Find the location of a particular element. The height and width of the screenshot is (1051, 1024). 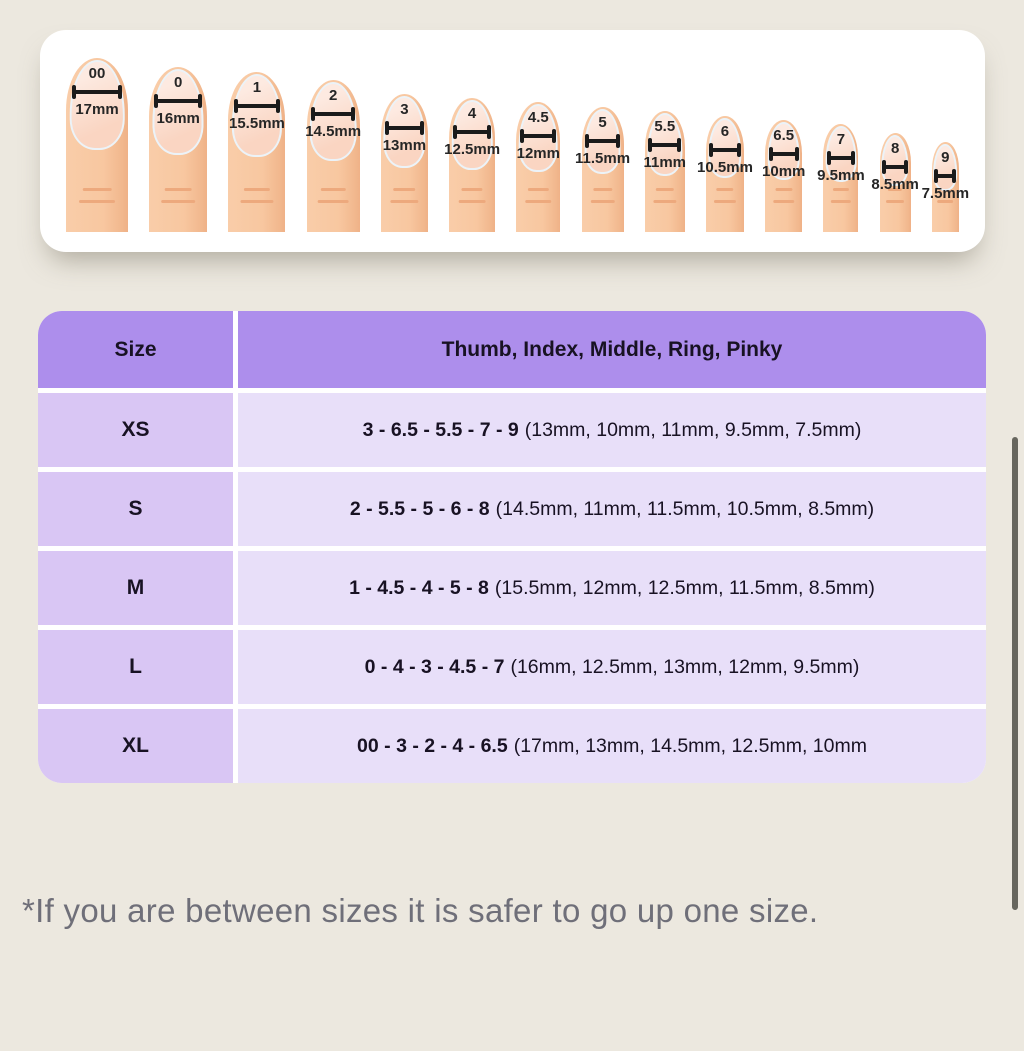

table-header-size: Size is located at coordinates (135, 349).